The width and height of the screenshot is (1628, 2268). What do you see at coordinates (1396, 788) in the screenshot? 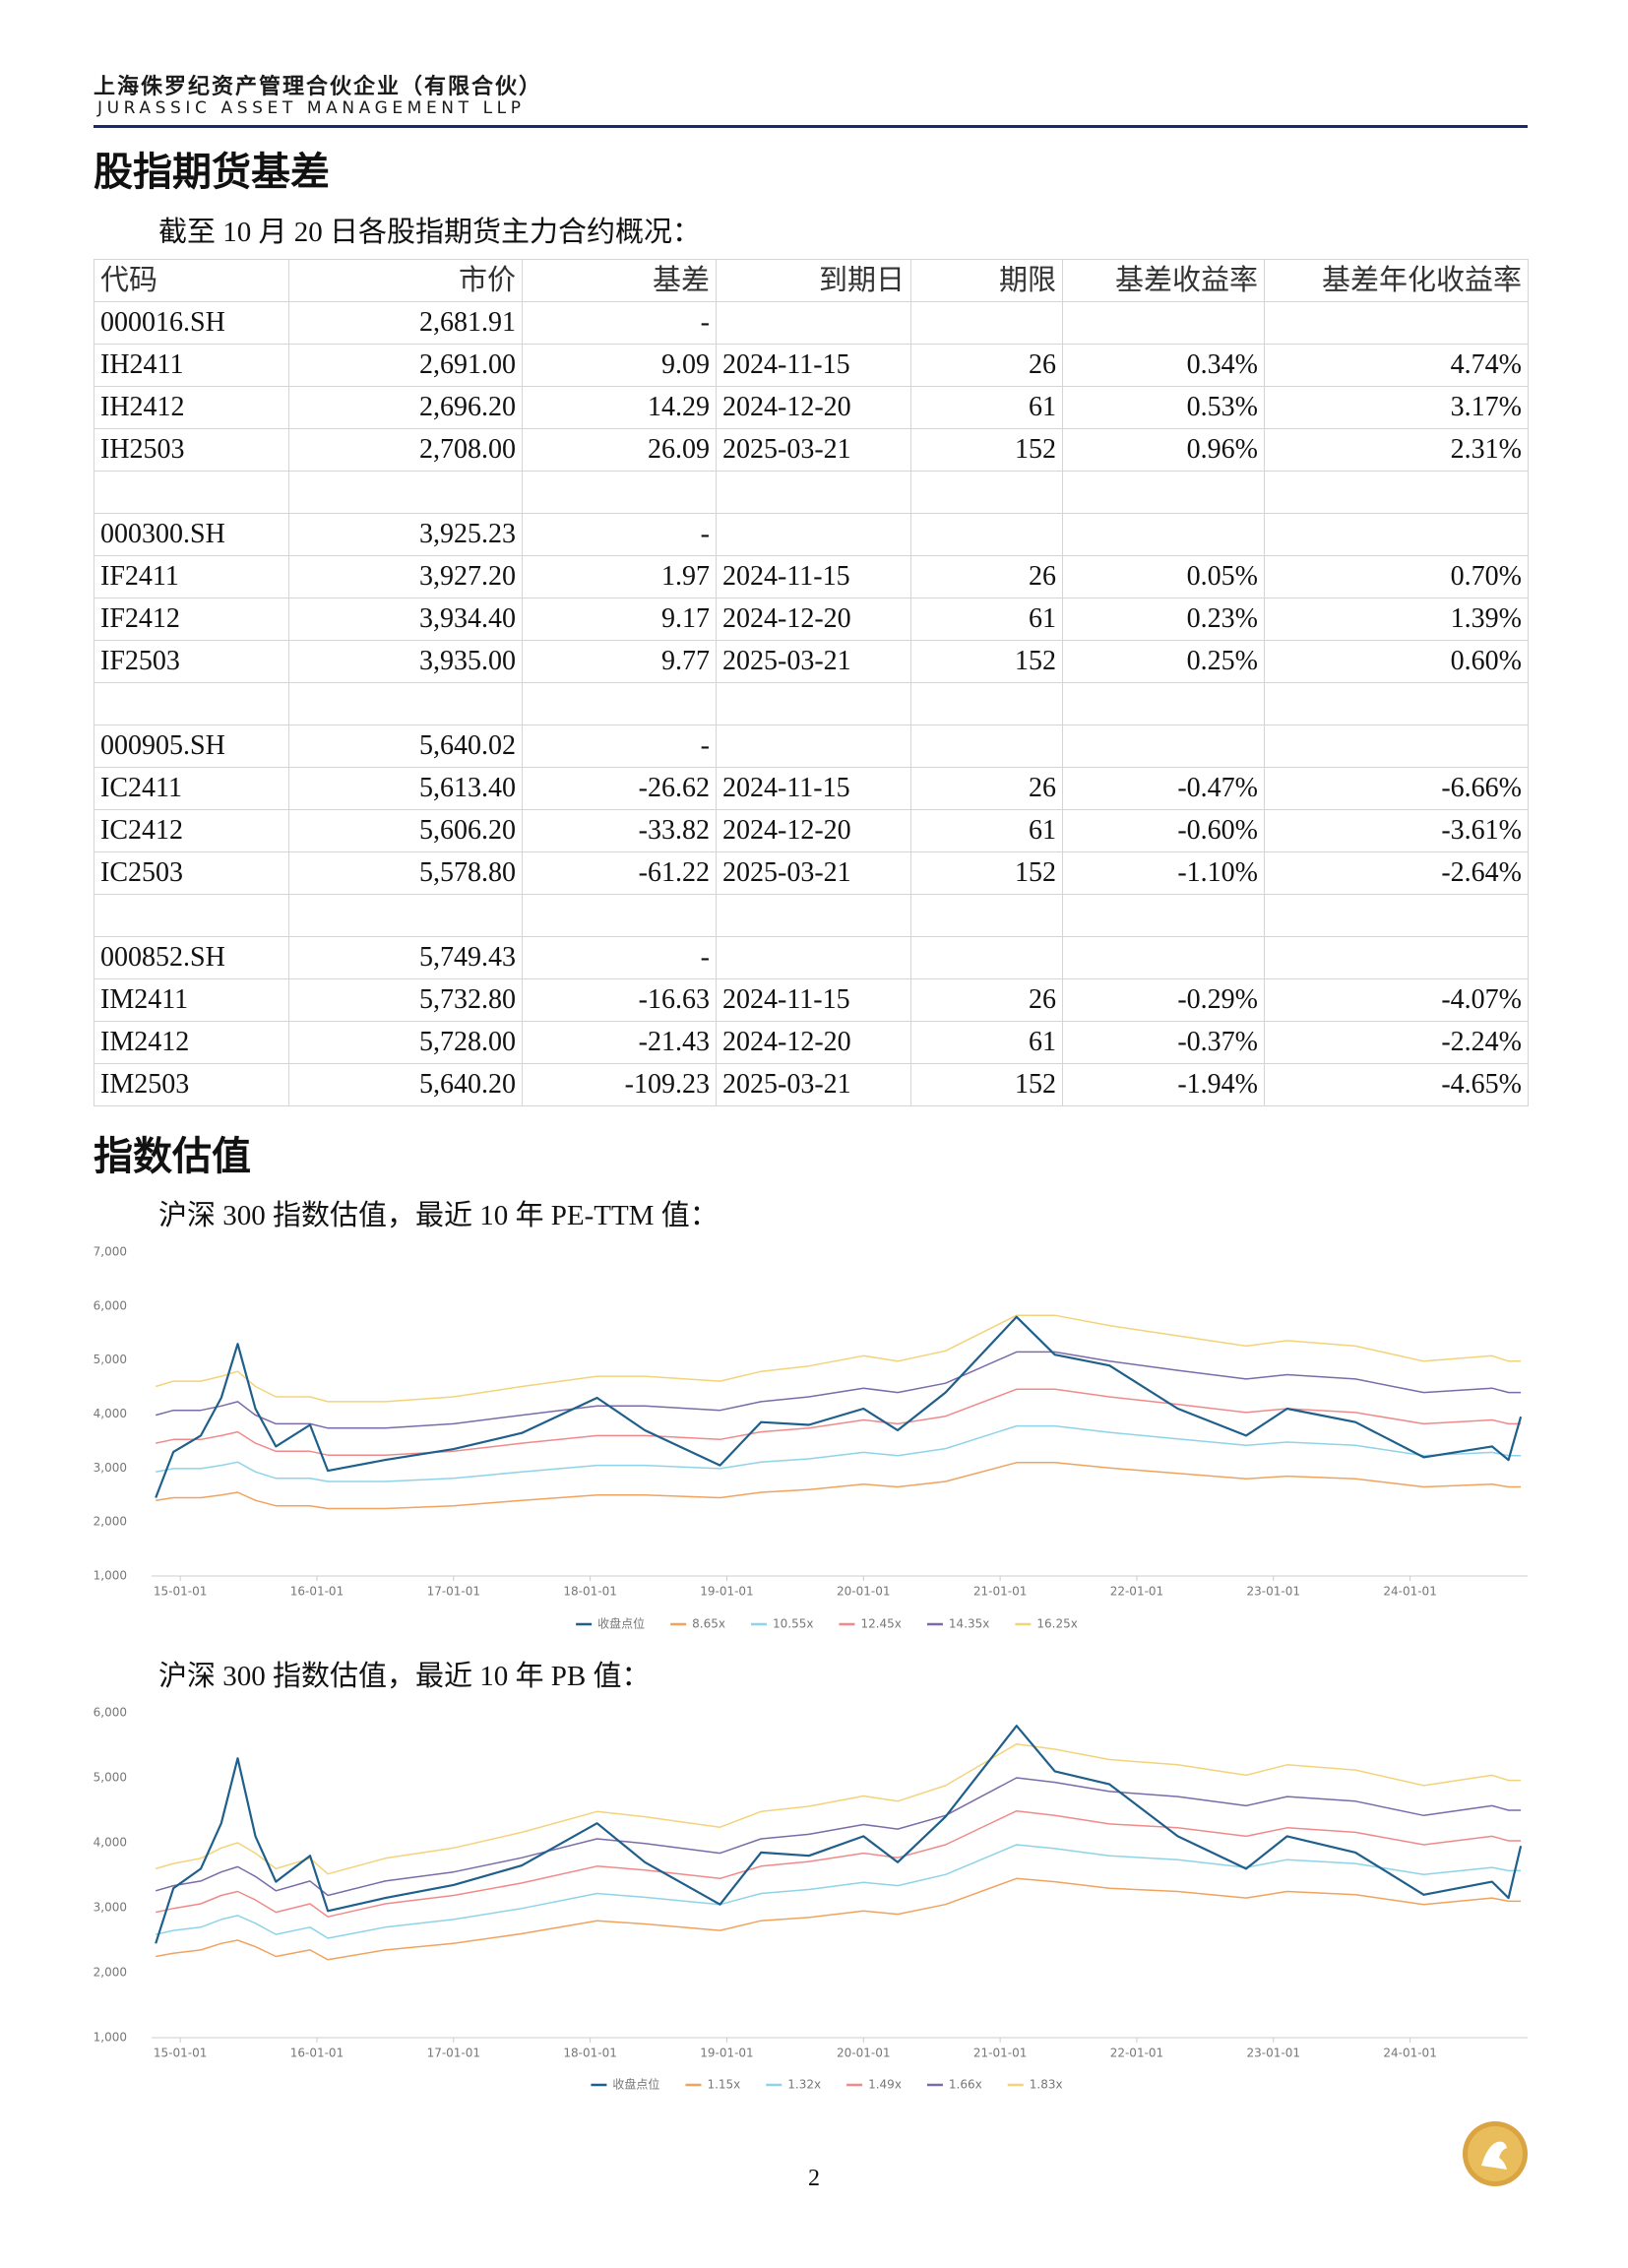
I see `table-cell: -6.66%` at bounding box center [1396, 788].